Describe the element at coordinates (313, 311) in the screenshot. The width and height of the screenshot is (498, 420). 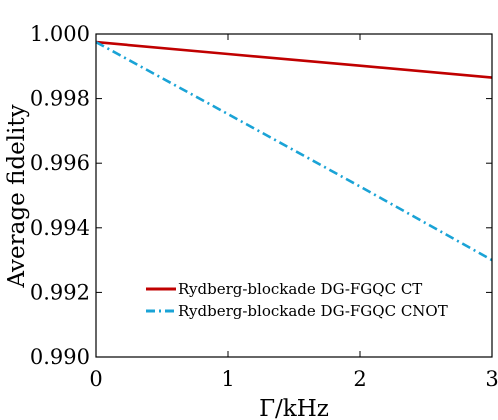
I see `legend-label-cnot: Rydberg-blockade DG-FGQC CNOT` at that location.